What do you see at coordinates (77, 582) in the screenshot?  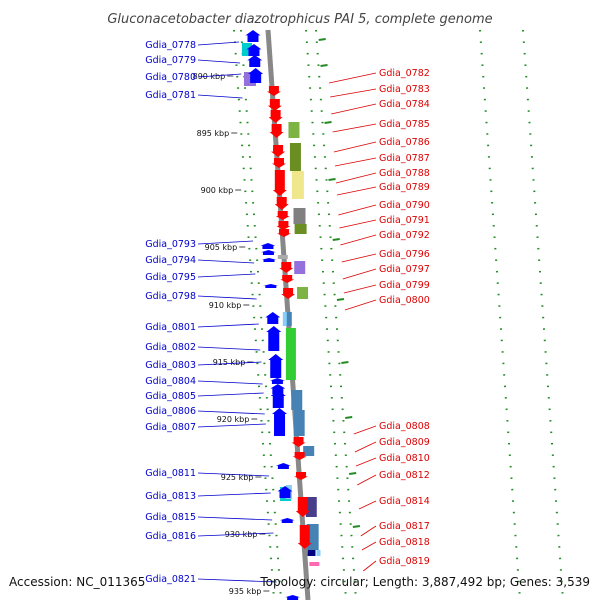 I see `accession-text: Accession: NC_011365` at bounding box center [77, 582].